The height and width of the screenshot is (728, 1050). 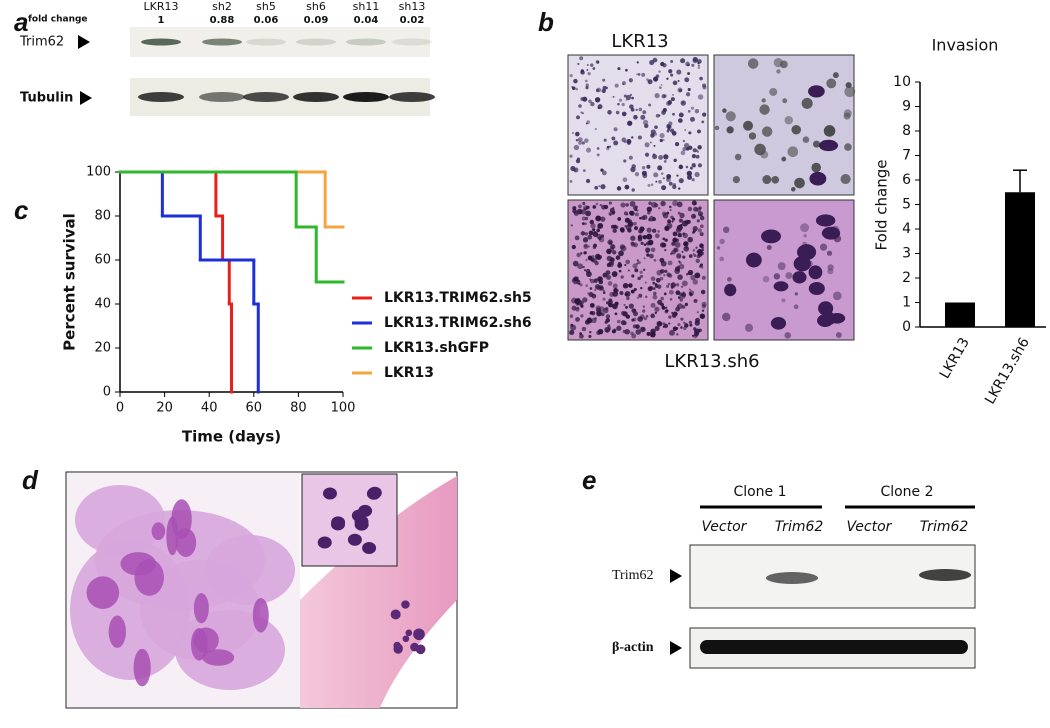 I want to click on x-tick-label: 0, so click(x=120, y=408).